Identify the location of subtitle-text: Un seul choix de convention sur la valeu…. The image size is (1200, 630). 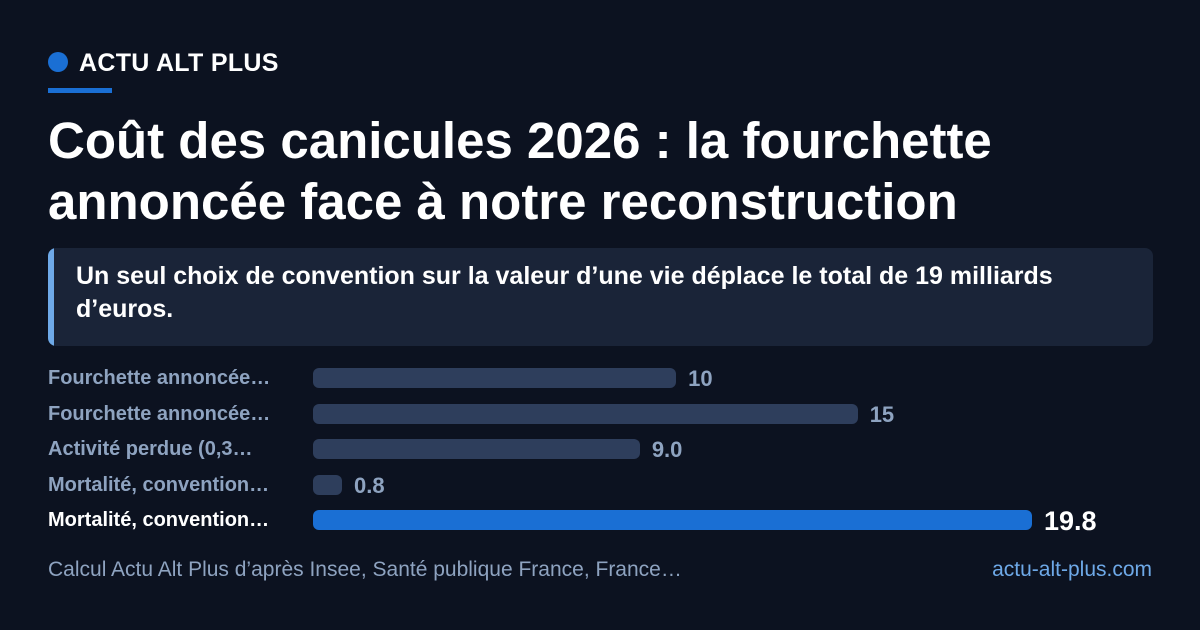
(564, 292).